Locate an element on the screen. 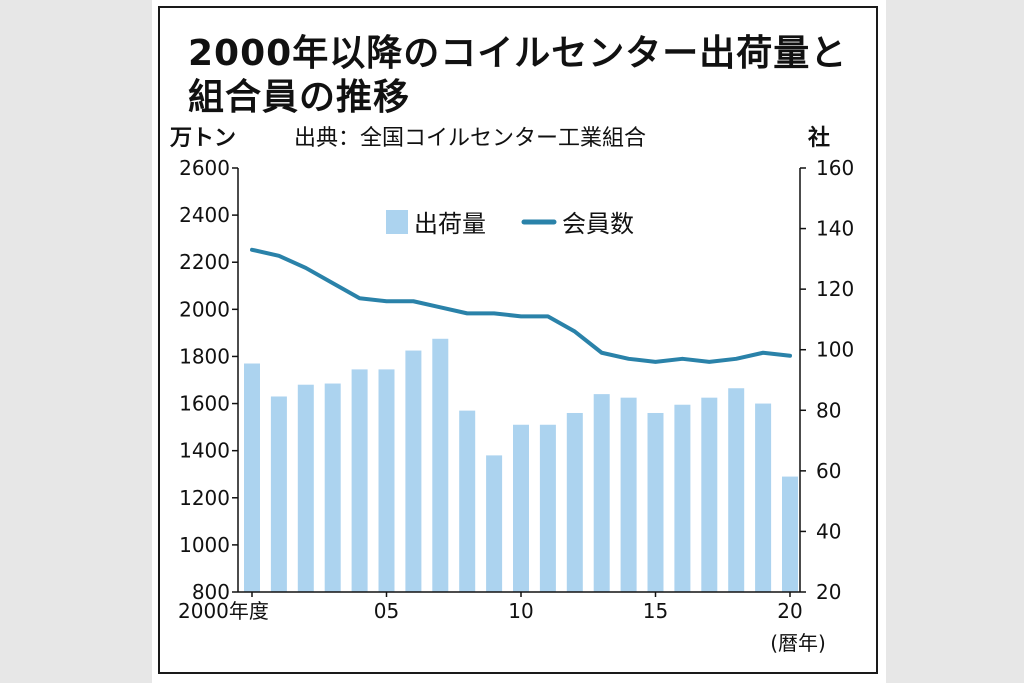 The height and width of the screenshot is (683, 1024). left-tick-label: 2000 is located at coordinates (204, 309).